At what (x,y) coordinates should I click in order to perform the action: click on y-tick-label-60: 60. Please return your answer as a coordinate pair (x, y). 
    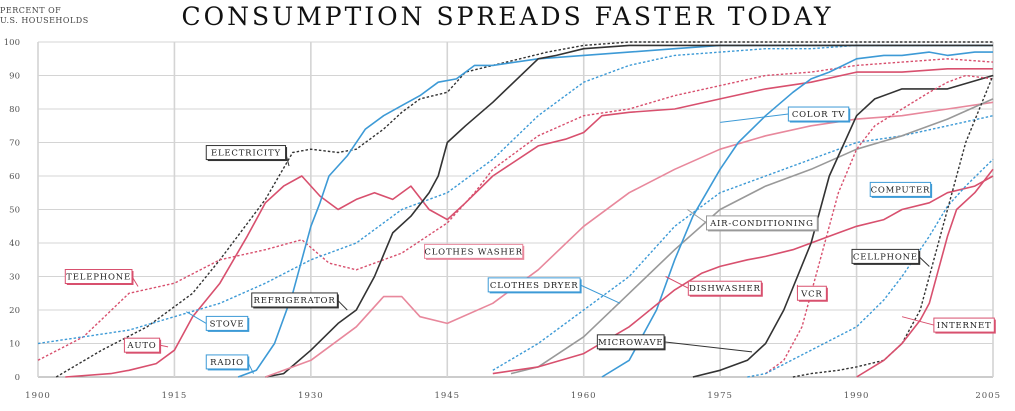
    Looking at the image, I should click on (14, 177).